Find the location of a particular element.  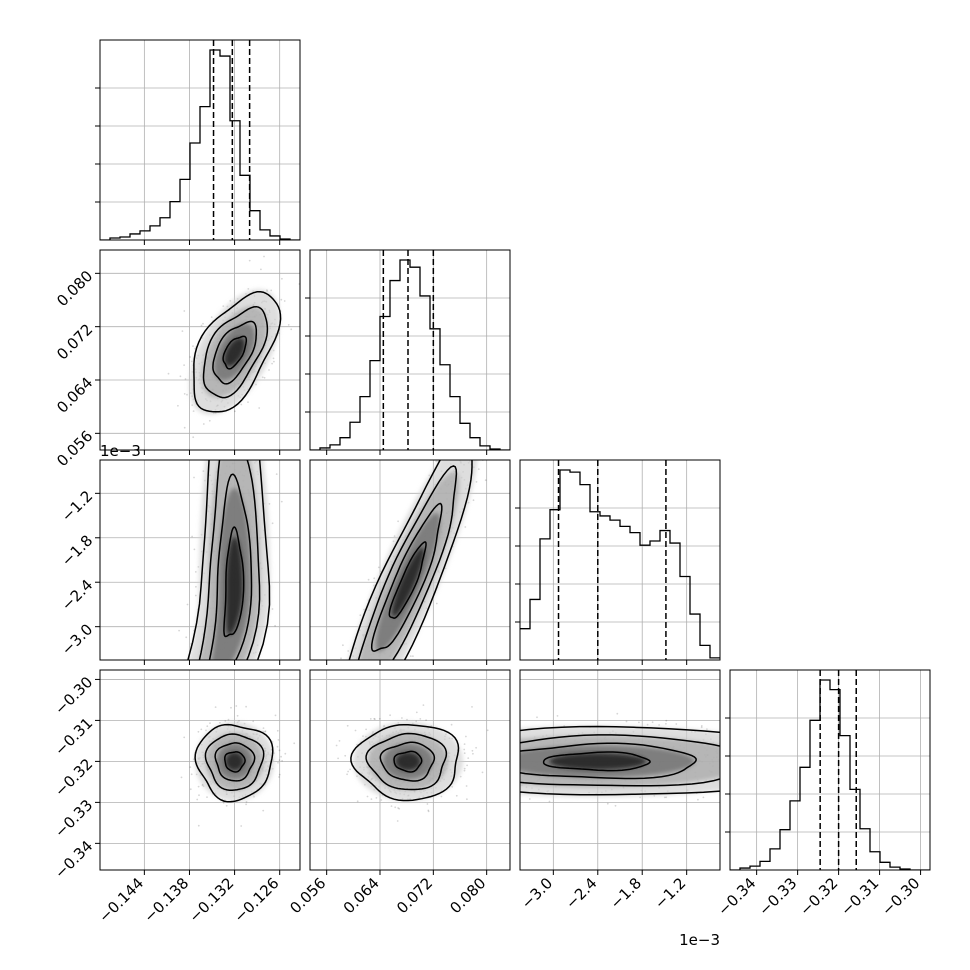

x-tick-label: −3.0 is located at coordinates (537, 893).